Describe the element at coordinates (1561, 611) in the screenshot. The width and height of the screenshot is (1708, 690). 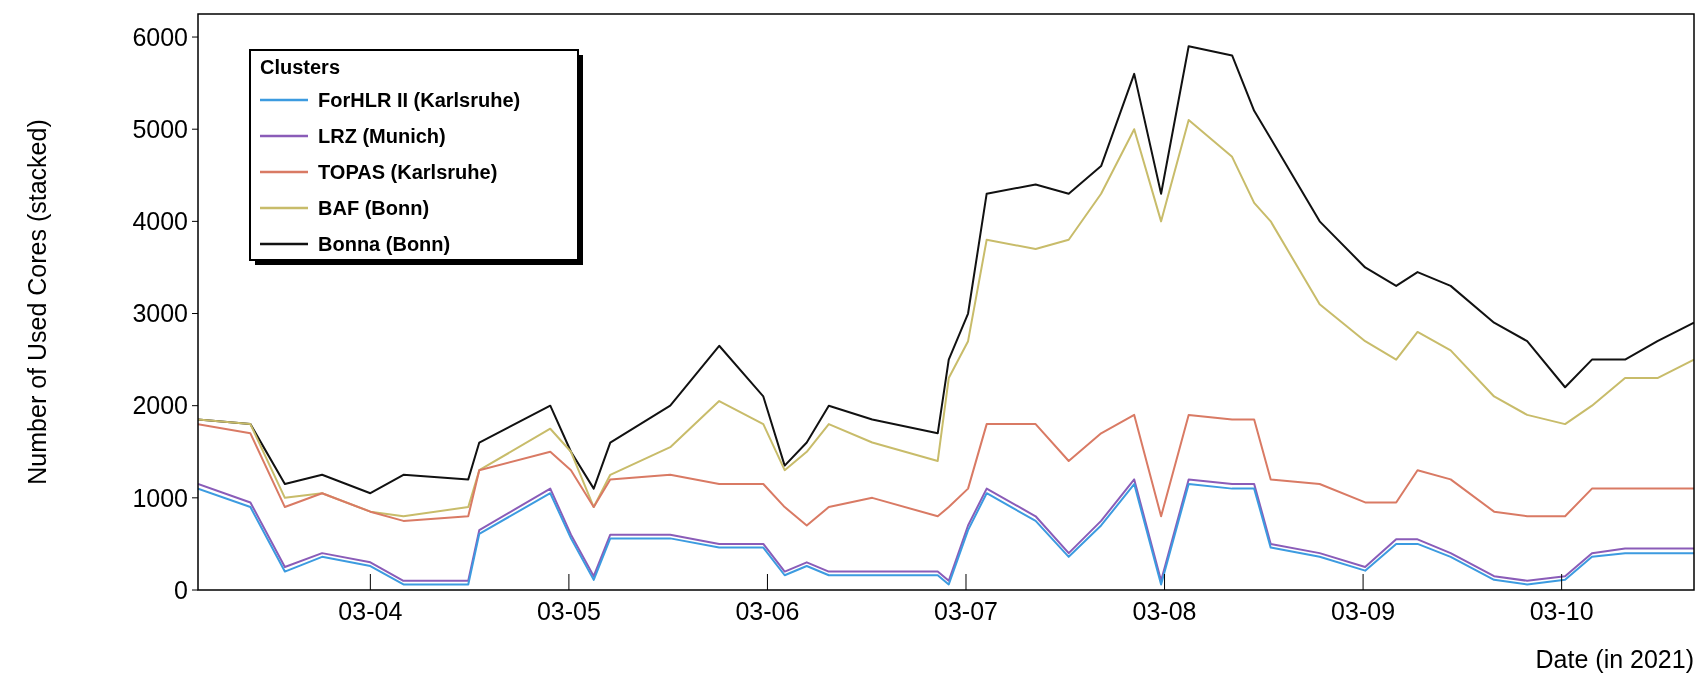
I see `x-tick-label: 03-10` at that location.